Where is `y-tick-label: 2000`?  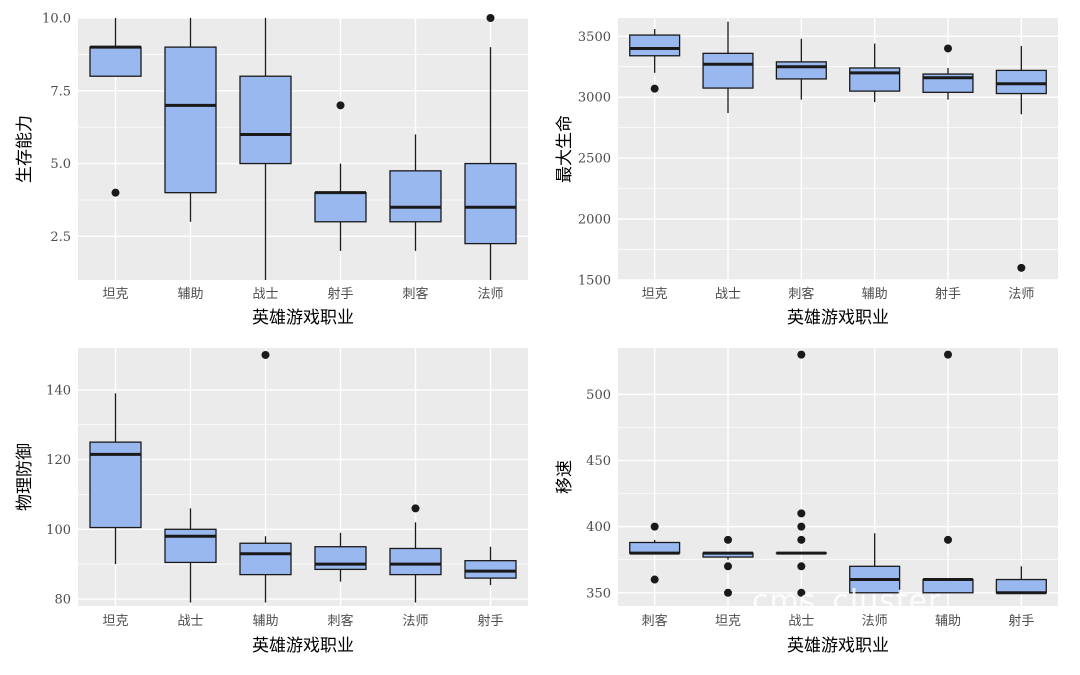 y-tick-label: 2000 is located at coordinates (594, 220).